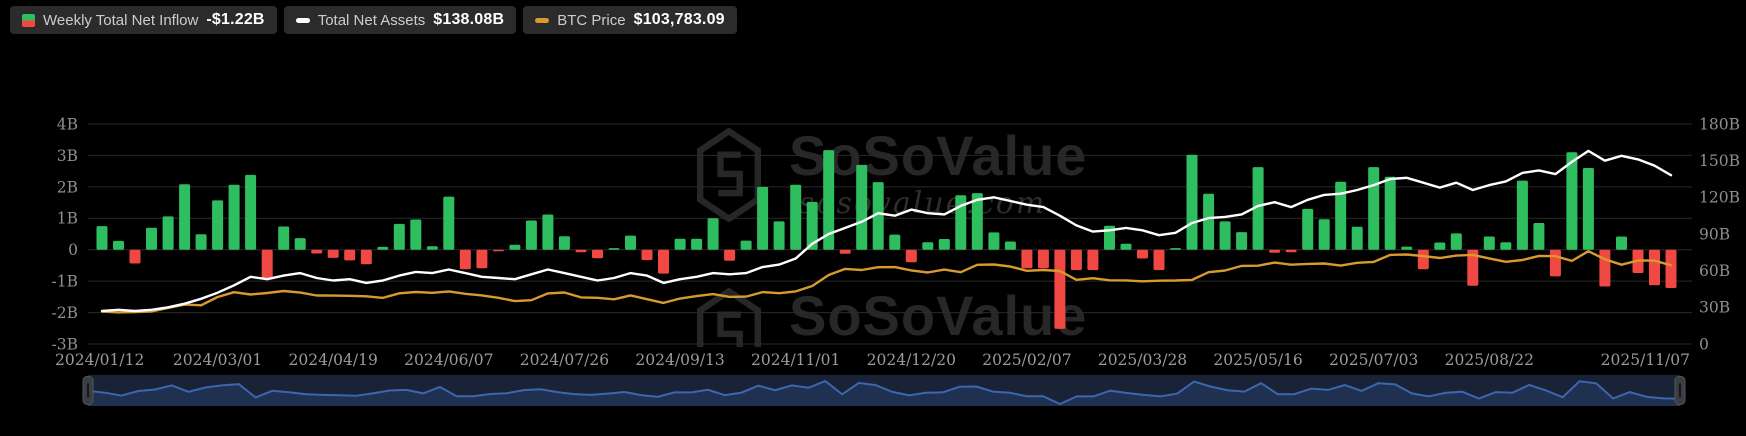  I want to click on right-axis-labels: 180B 150B 120B 90B 60B 30B 0, so click(1719, 234).